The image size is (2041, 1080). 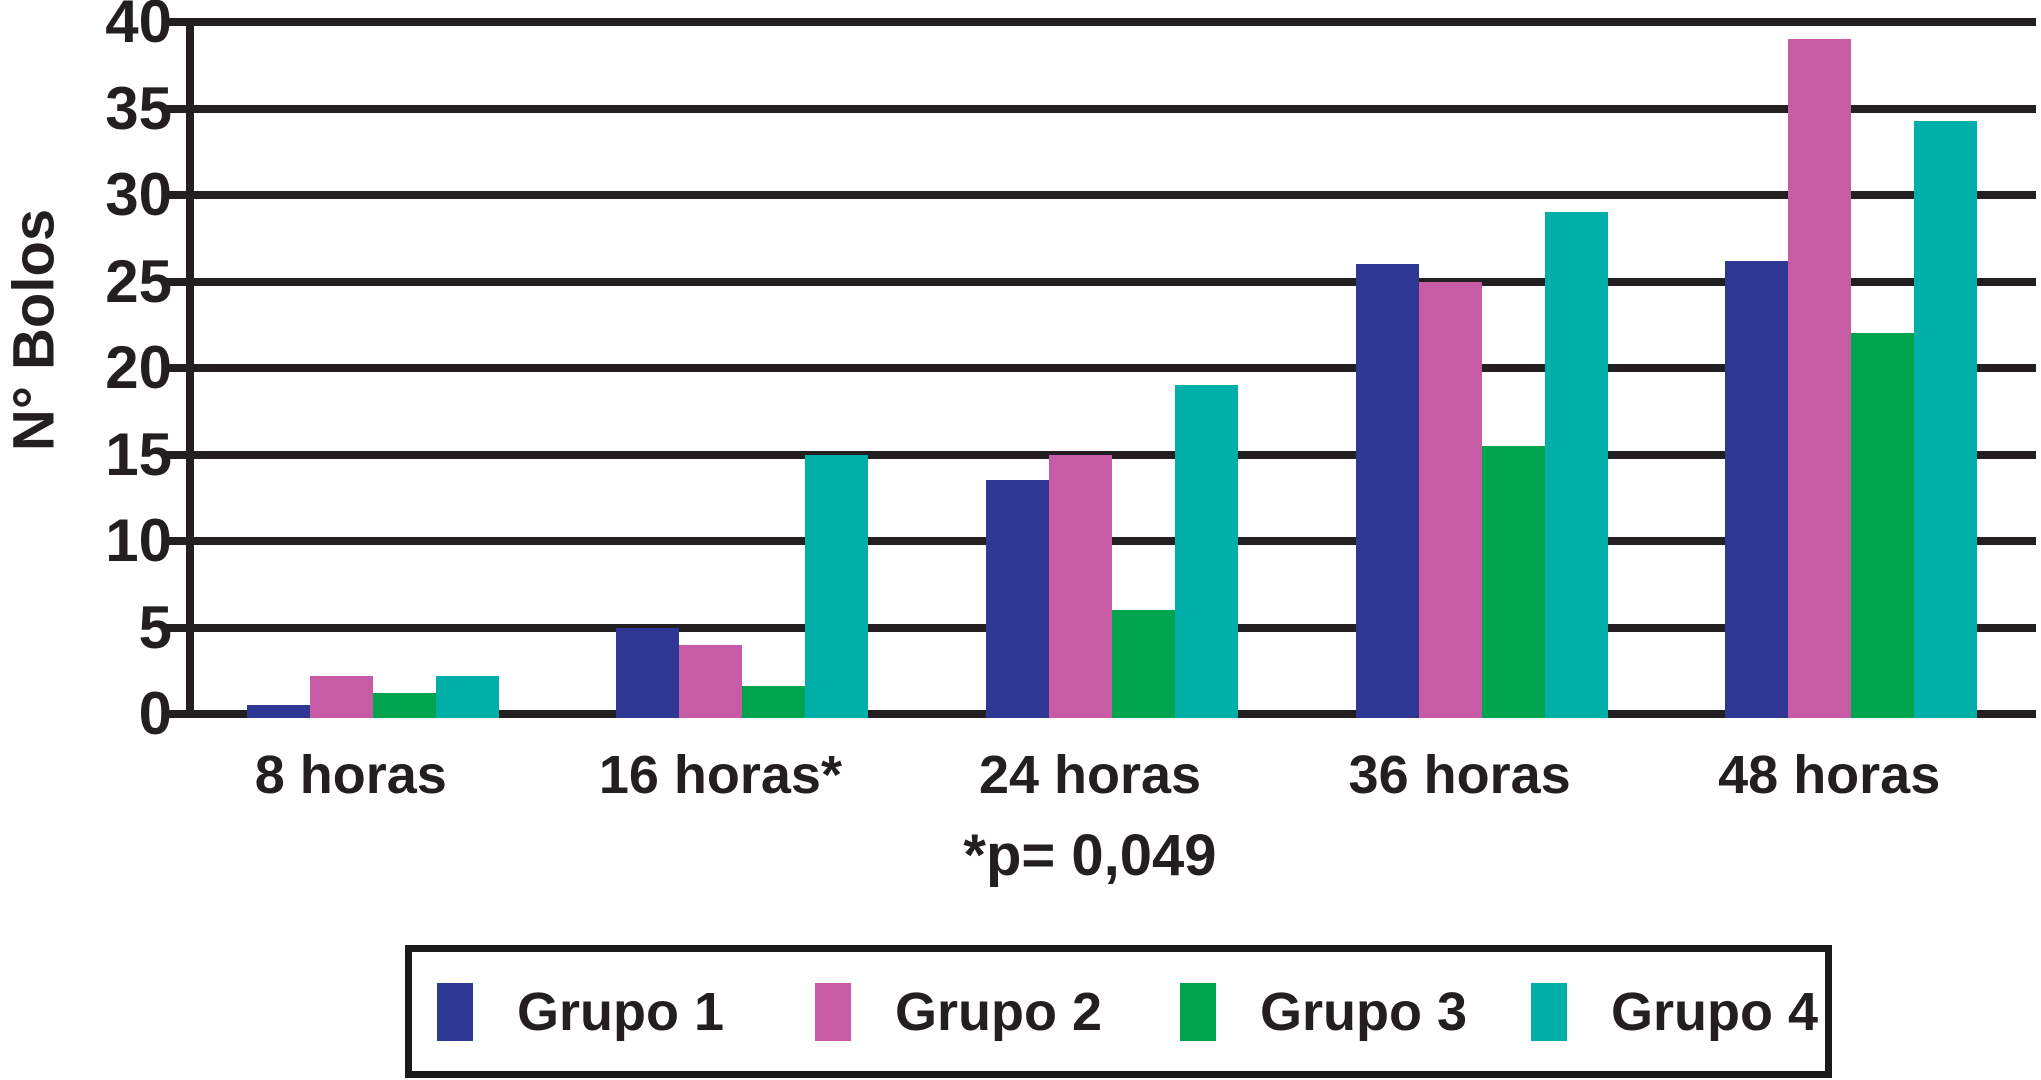 I want to click on bar-grupo4-8horas, so click(x=467, y=696).